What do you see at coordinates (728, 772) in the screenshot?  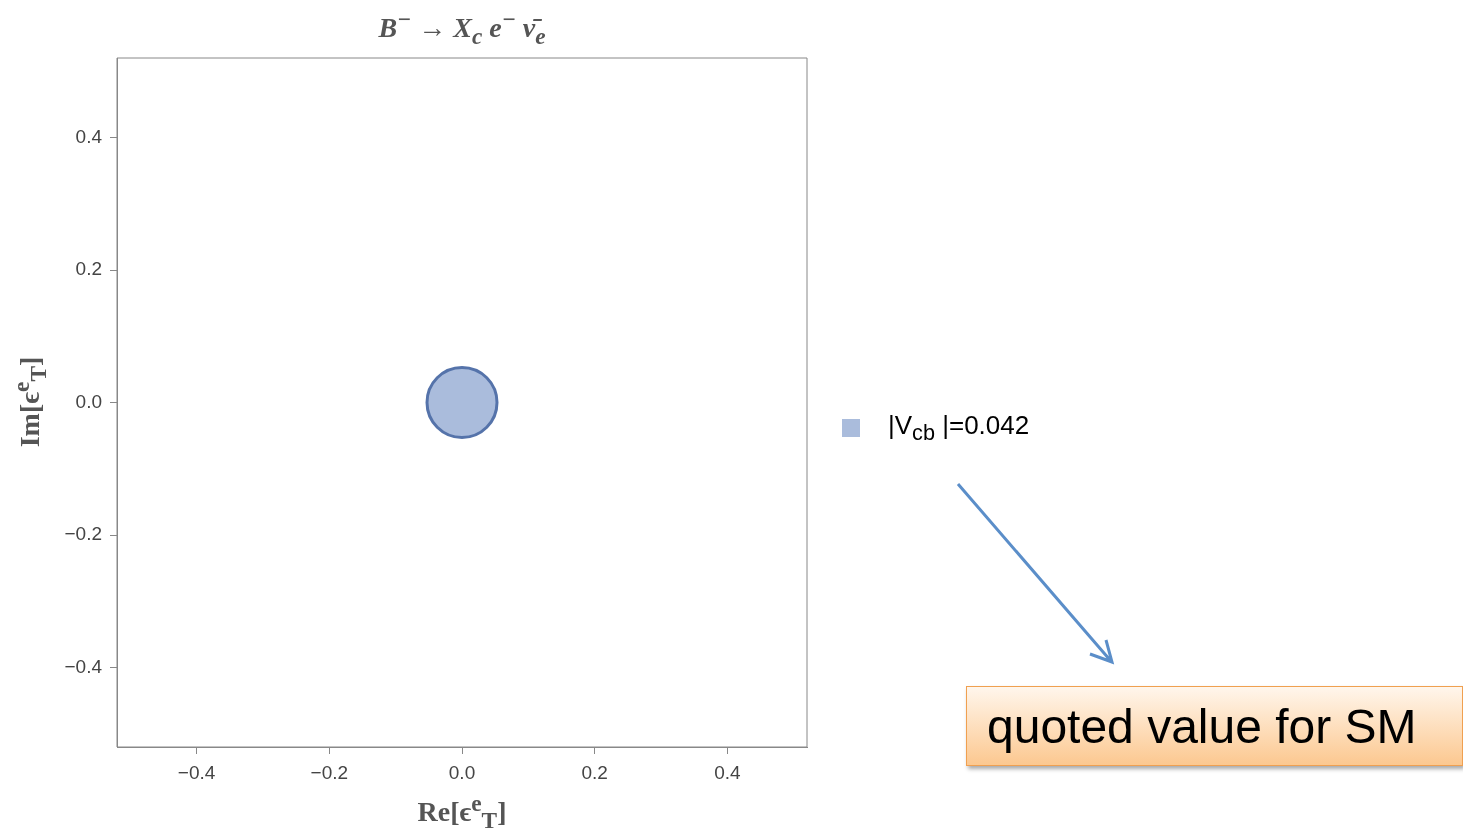 I see `x-tick-label: 0.4` at bounding box center [728, 772].